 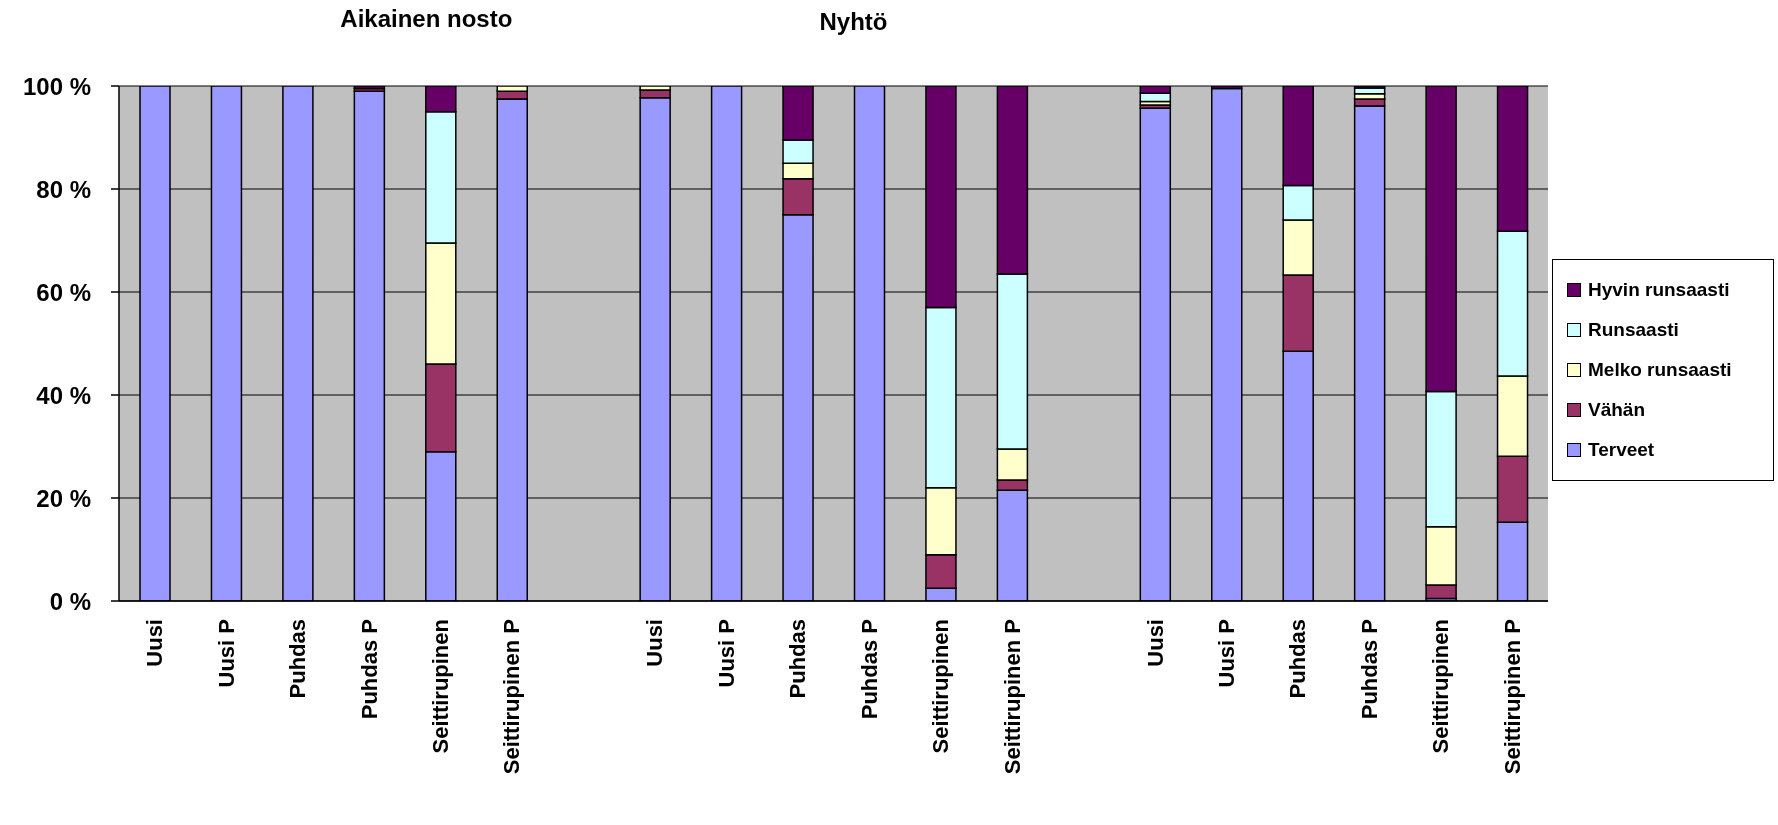 I want to click on y-tick-label: 60 %, so click(x=63, y=292).